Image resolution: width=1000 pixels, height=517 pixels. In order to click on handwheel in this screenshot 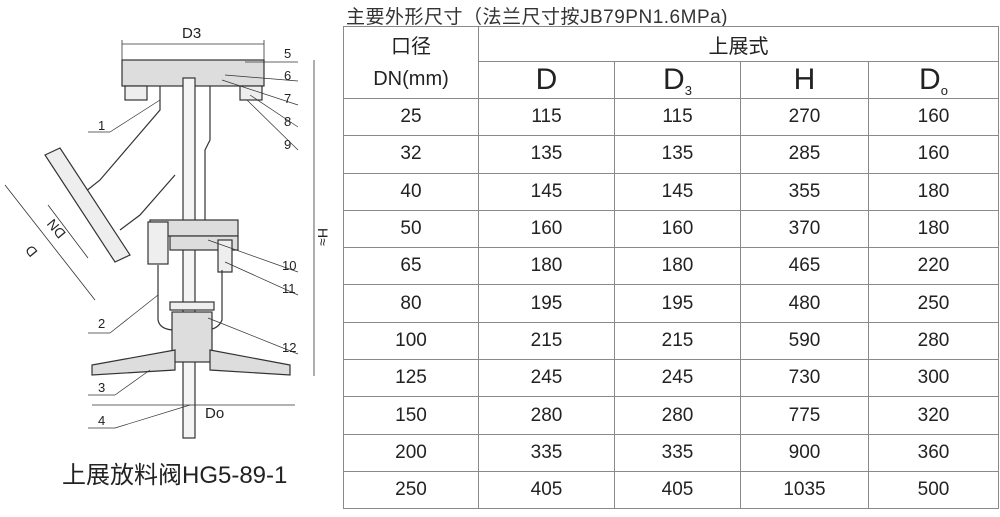, I will do `click(191, 362)`.